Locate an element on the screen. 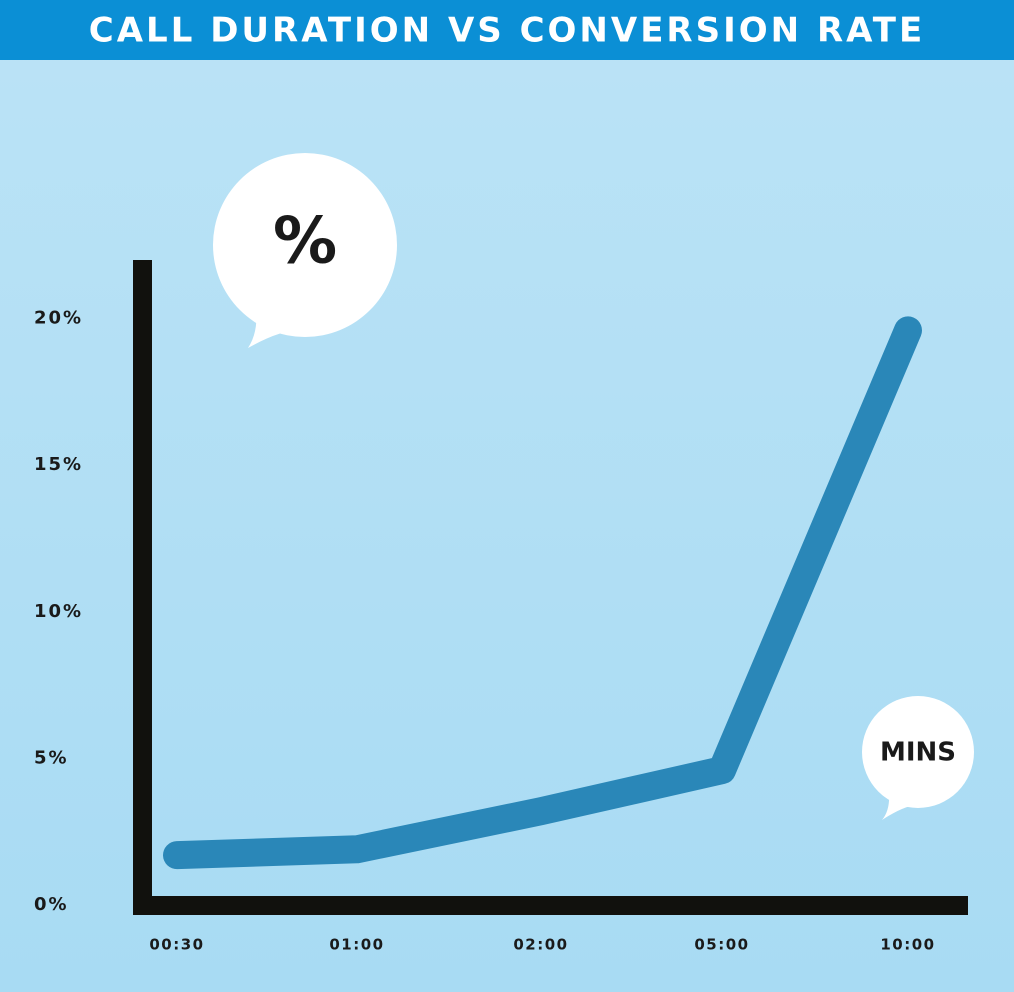 The image size is (1014, 992). y-tick-label: 0% is located at coordinates (51, 904).